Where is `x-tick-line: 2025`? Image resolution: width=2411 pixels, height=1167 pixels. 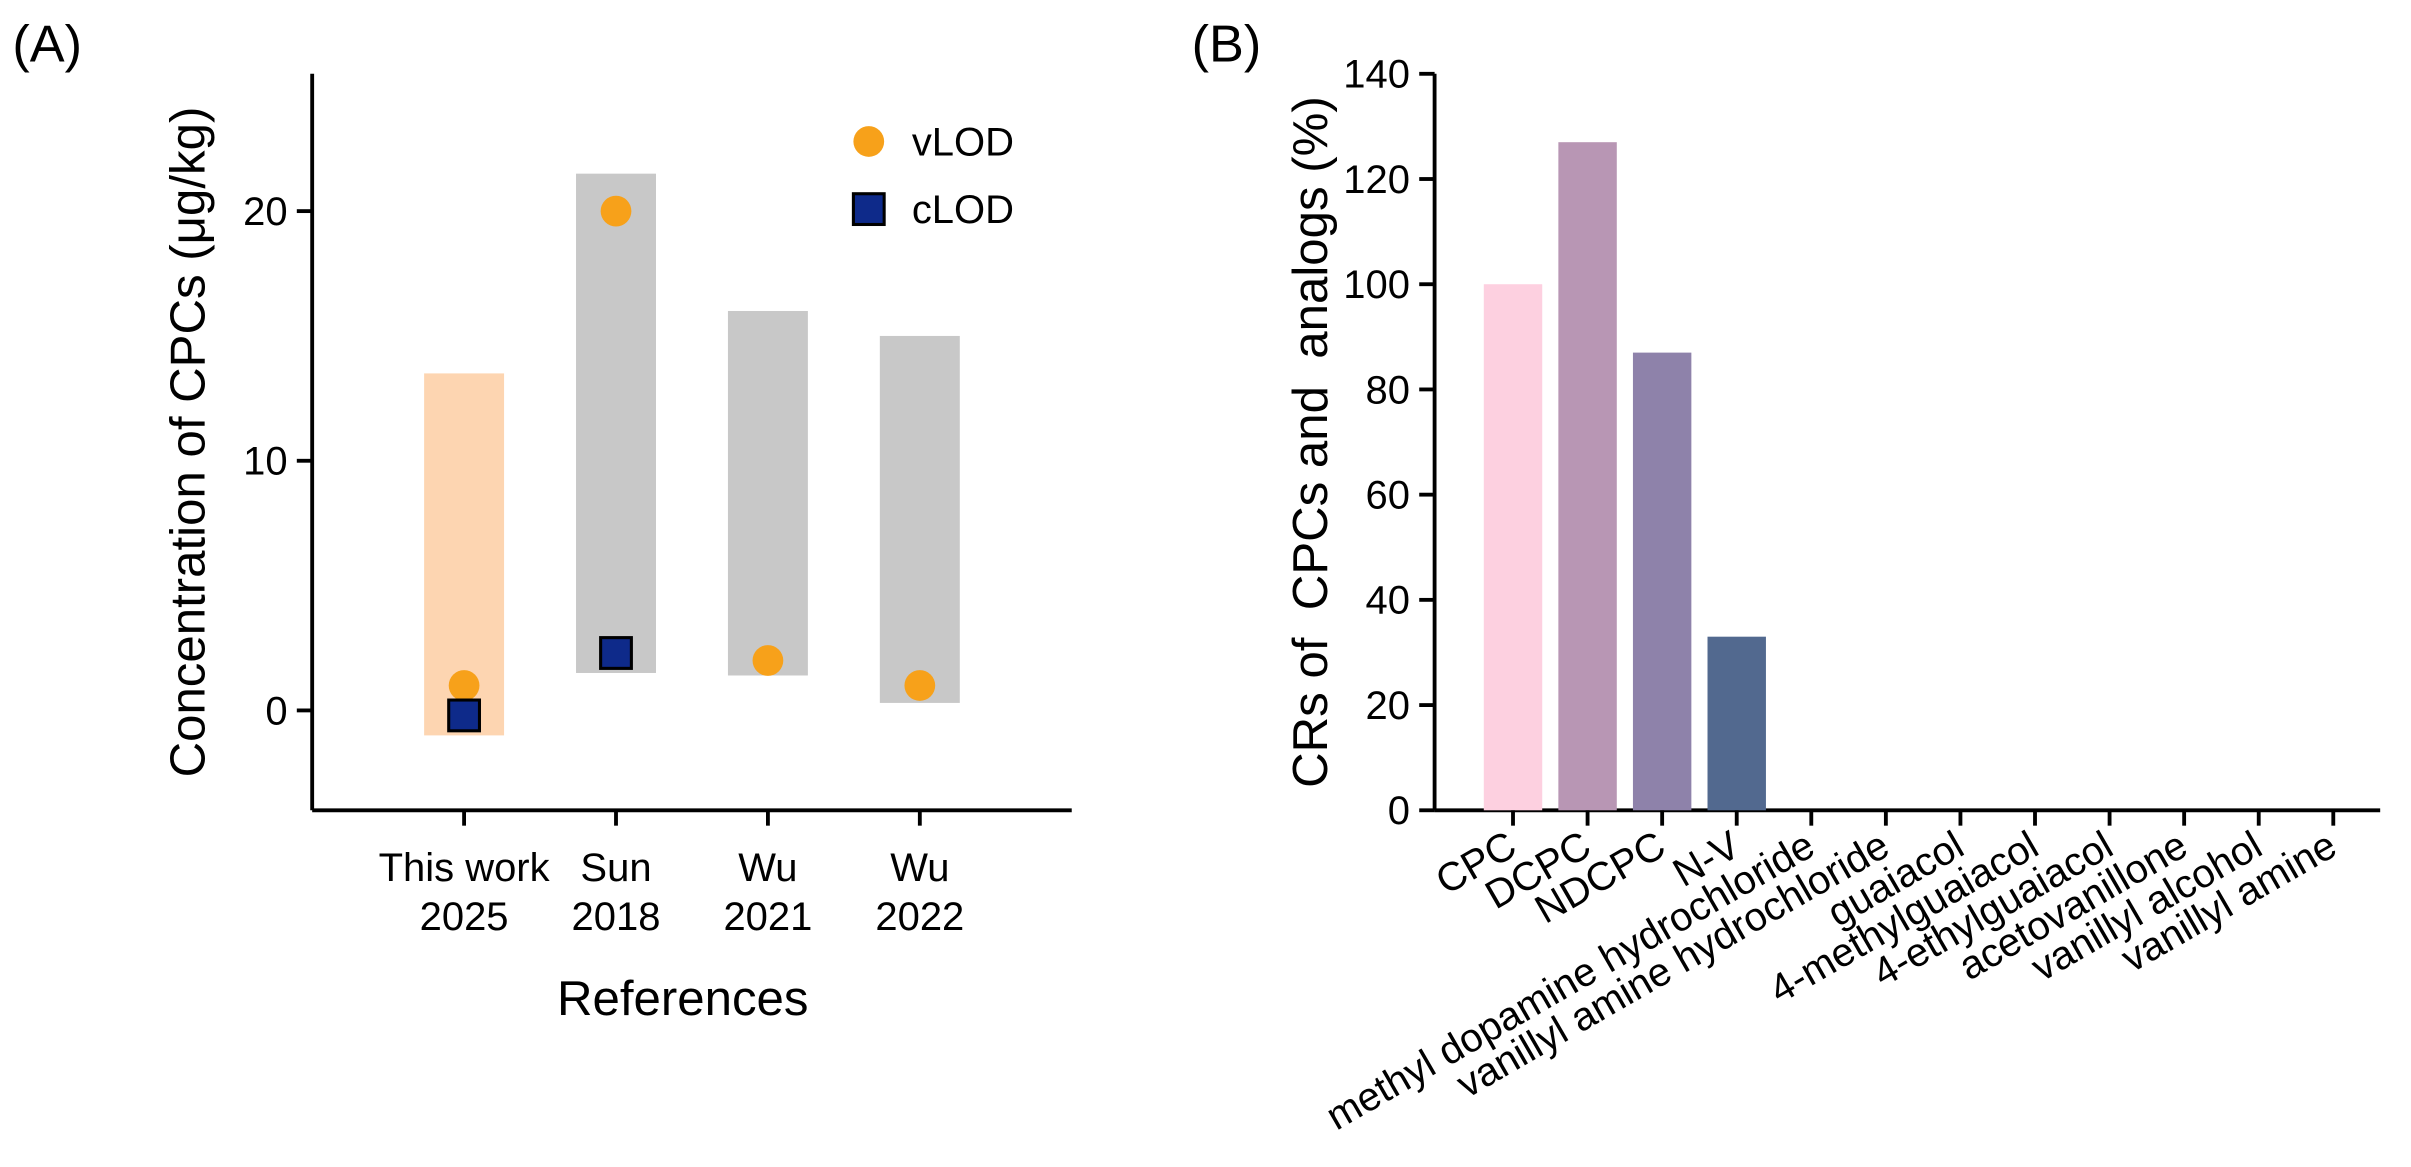 x-tick-line: 2025 is located at coordinates (464, 917).